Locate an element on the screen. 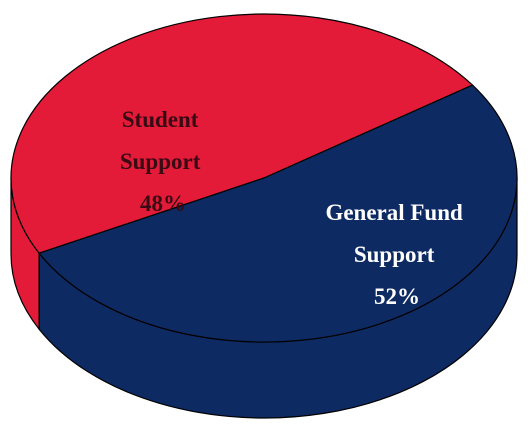 This screenshot has width=528, height=430. student-support-label-line1: Student is located at coordinates (160, 119).